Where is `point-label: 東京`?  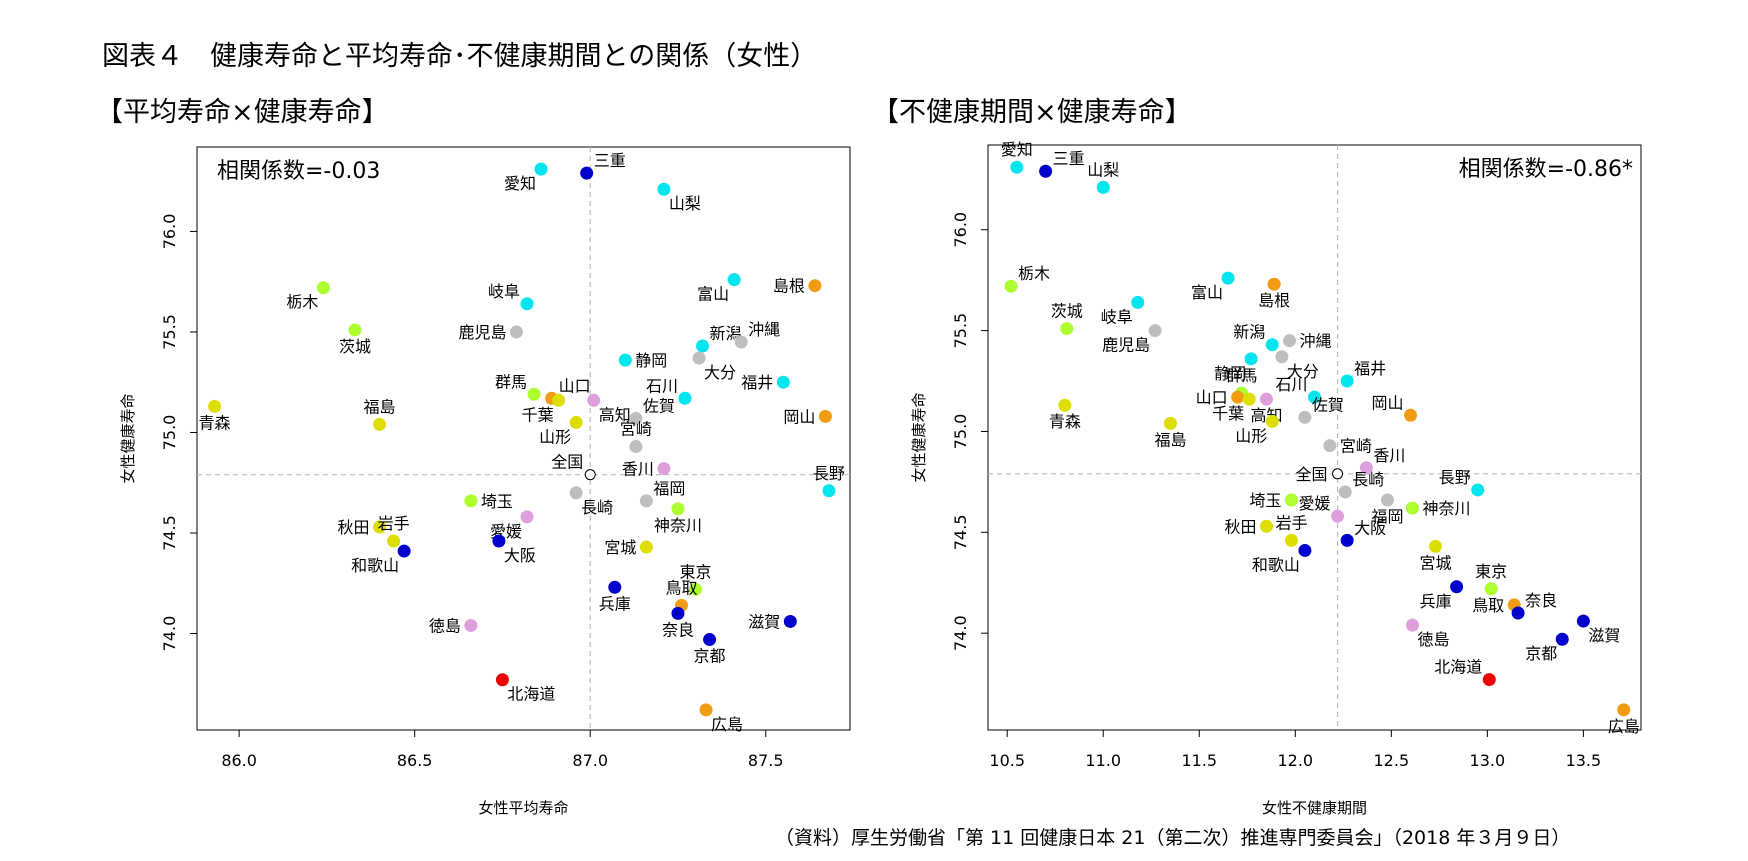
point-label: 東京 is located at coordinates (1491, 571).